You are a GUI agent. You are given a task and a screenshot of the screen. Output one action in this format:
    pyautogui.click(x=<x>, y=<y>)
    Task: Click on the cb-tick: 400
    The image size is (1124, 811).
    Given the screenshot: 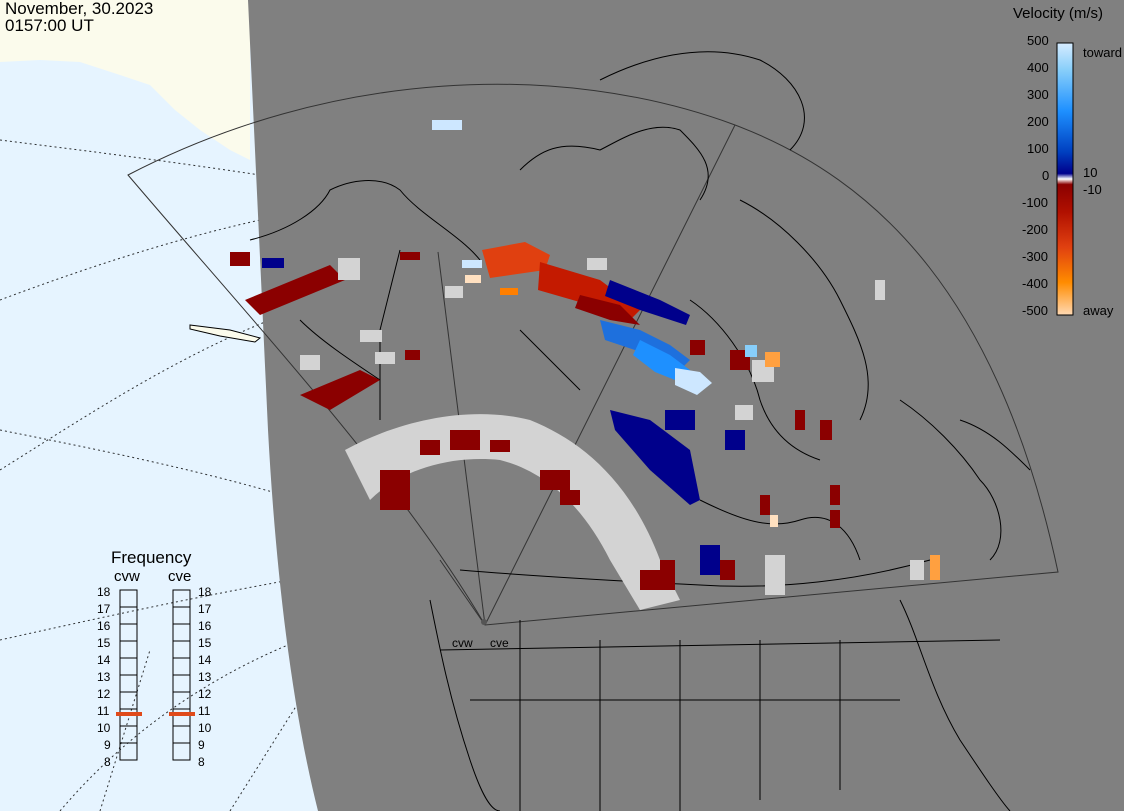 What is the action you would take?
    pyautogui.click(x=1038, y=67)
    